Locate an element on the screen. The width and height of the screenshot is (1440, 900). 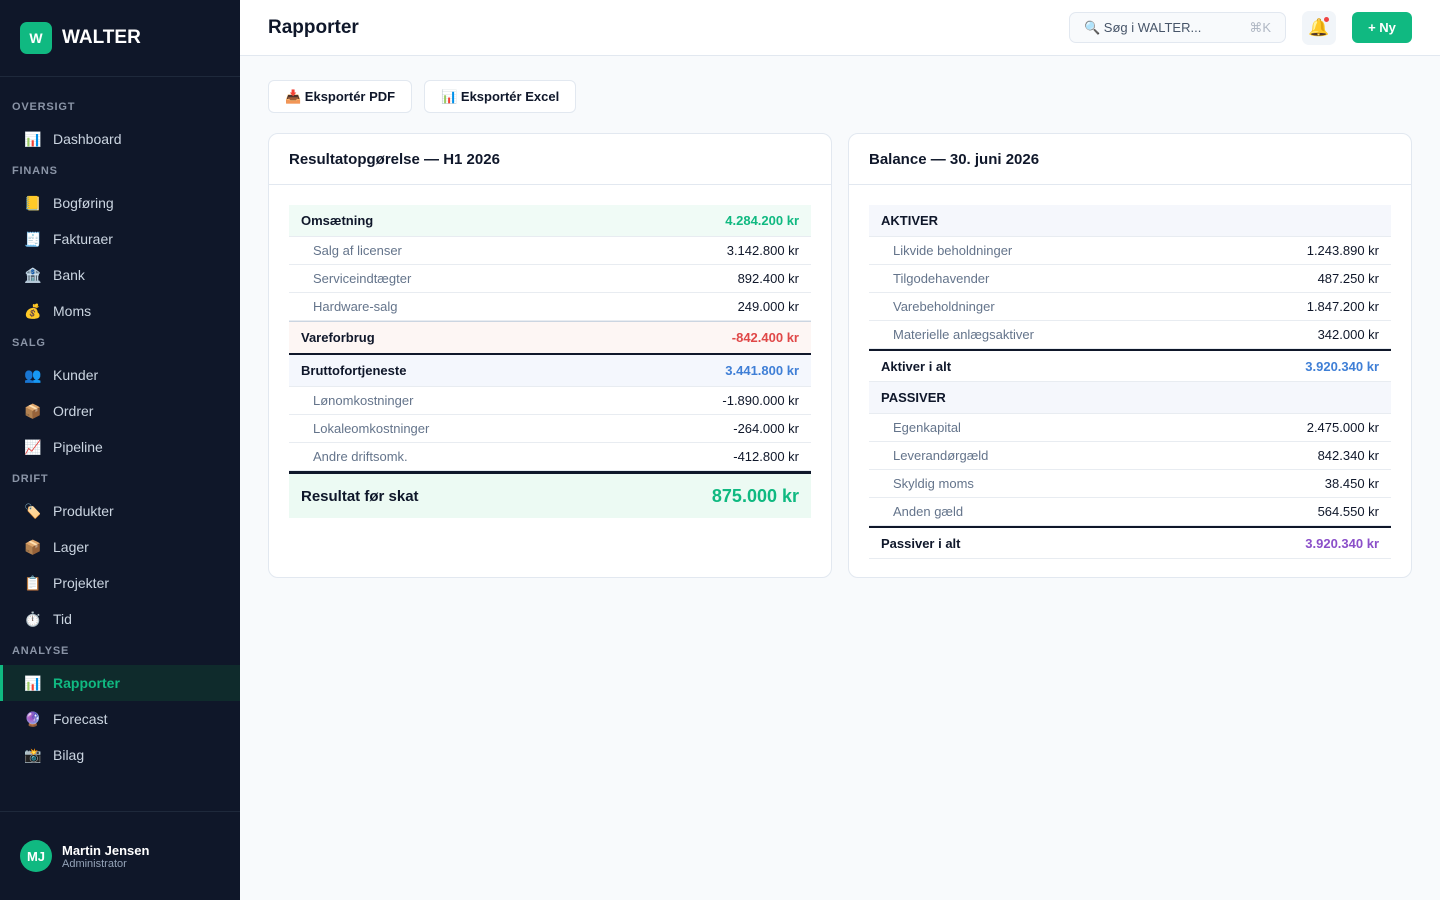
row-value: 249.000 kr is located at coordinates (768, 306).